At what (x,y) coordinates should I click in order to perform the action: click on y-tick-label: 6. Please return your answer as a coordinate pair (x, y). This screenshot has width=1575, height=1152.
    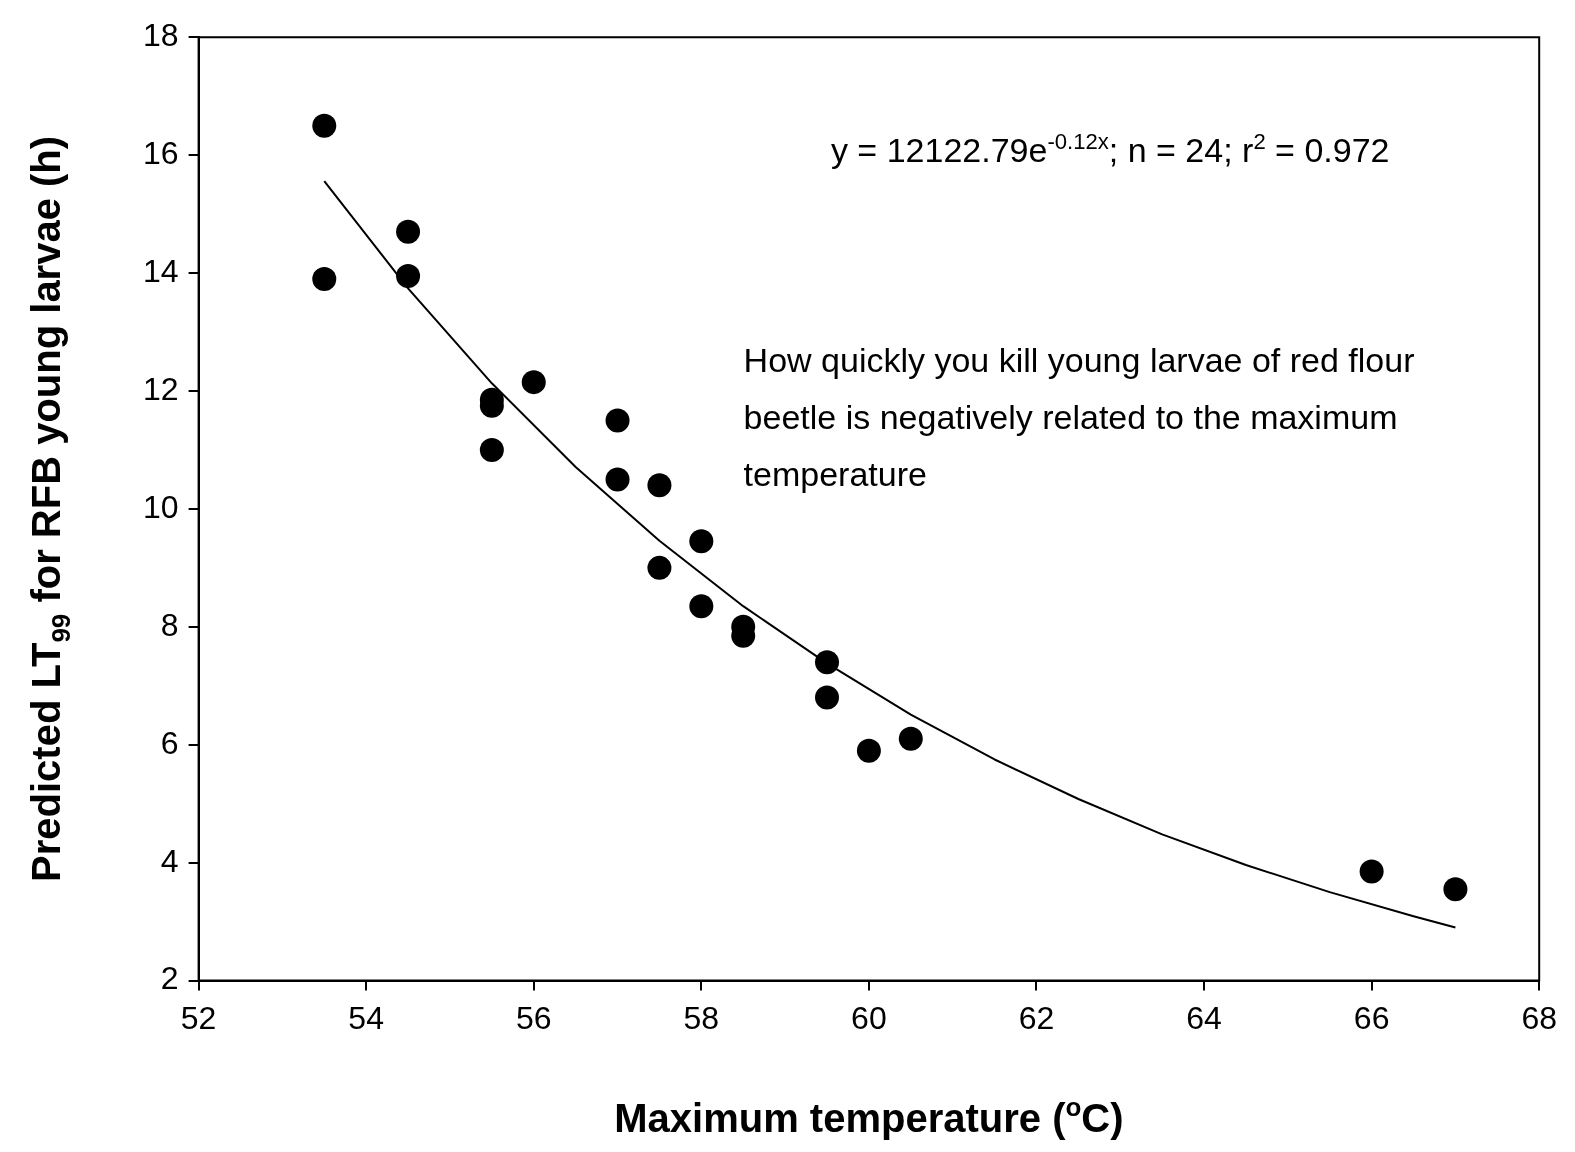
    Looking at the image, I should click on (169, 742).